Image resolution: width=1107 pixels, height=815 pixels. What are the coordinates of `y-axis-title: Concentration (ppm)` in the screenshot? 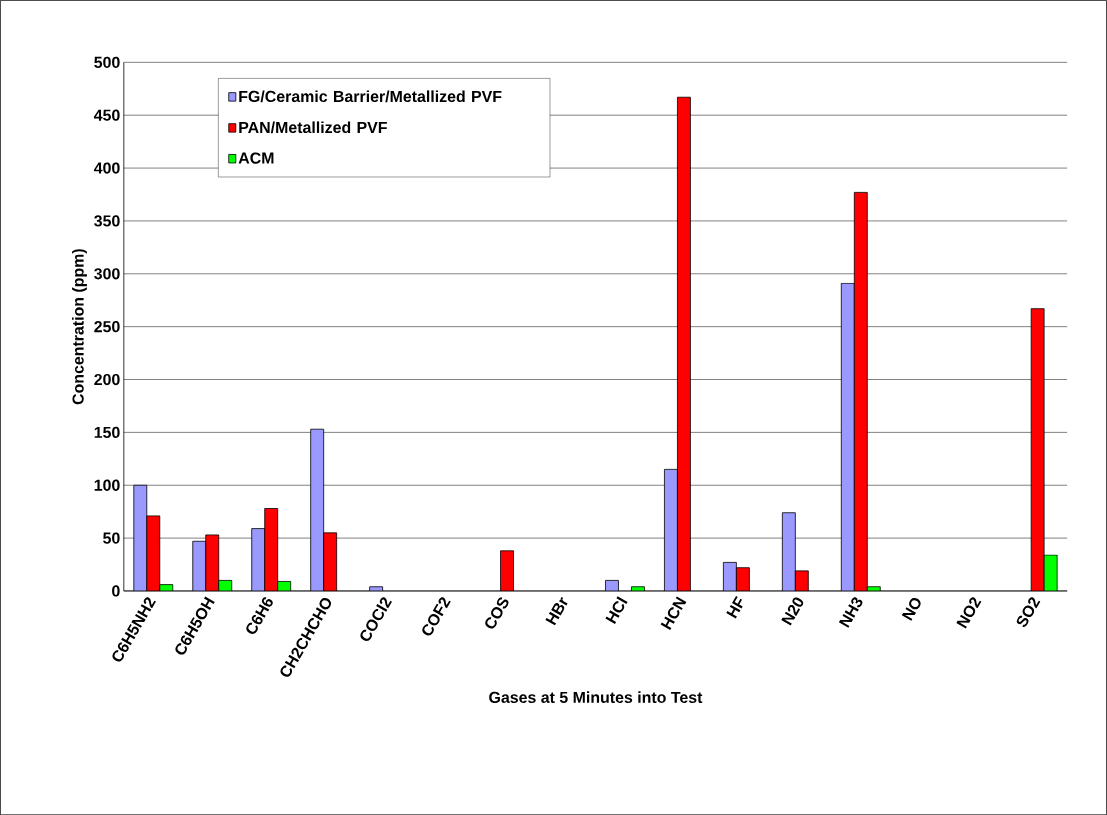 It's located at (79, 327).